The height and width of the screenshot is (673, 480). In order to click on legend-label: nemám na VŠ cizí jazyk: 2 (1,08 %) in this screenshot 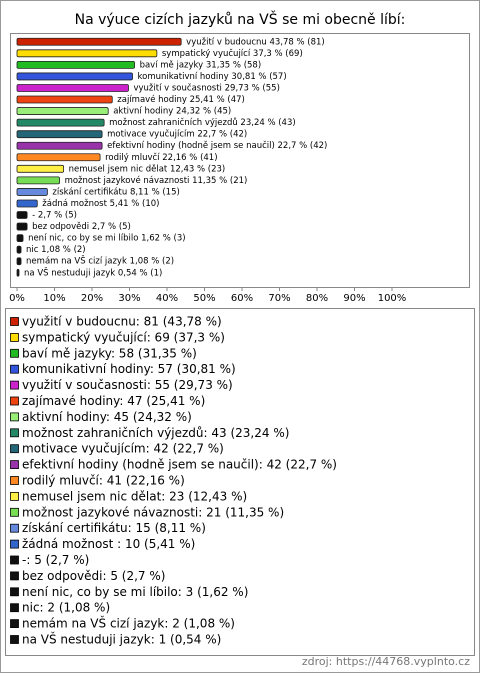, I will do `click(128, 623)`.